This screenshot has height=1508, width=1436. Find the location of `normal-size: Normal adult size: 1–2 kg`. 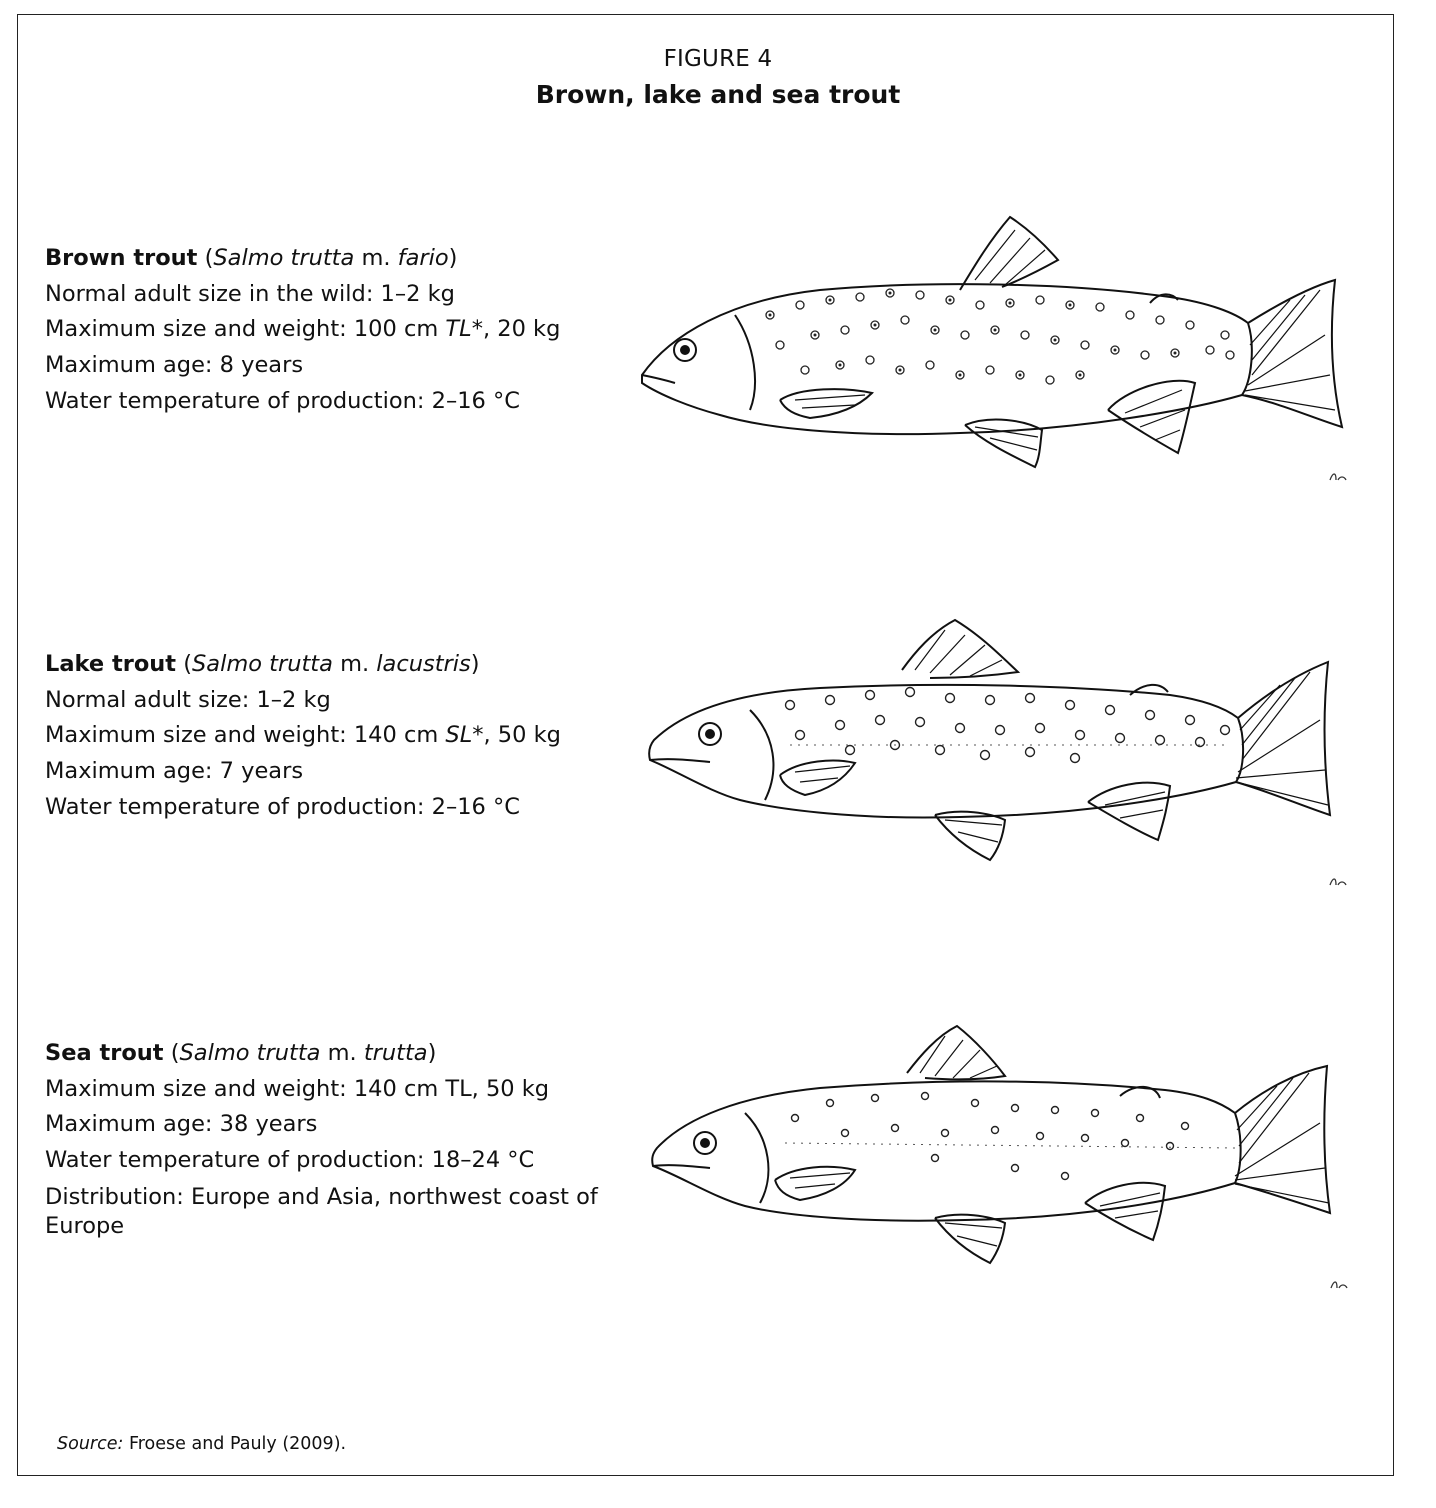

normal-size: Normal adult size: 1–2 kg is located at coordinates (188, 699).